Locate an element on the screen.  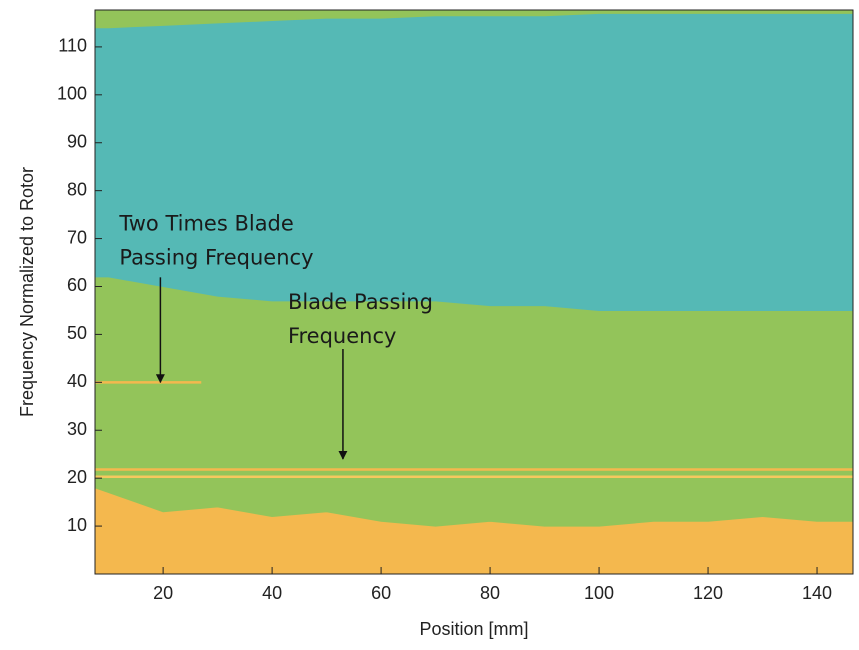
y-tick-label: 50 is located at coordinates (77, 333).